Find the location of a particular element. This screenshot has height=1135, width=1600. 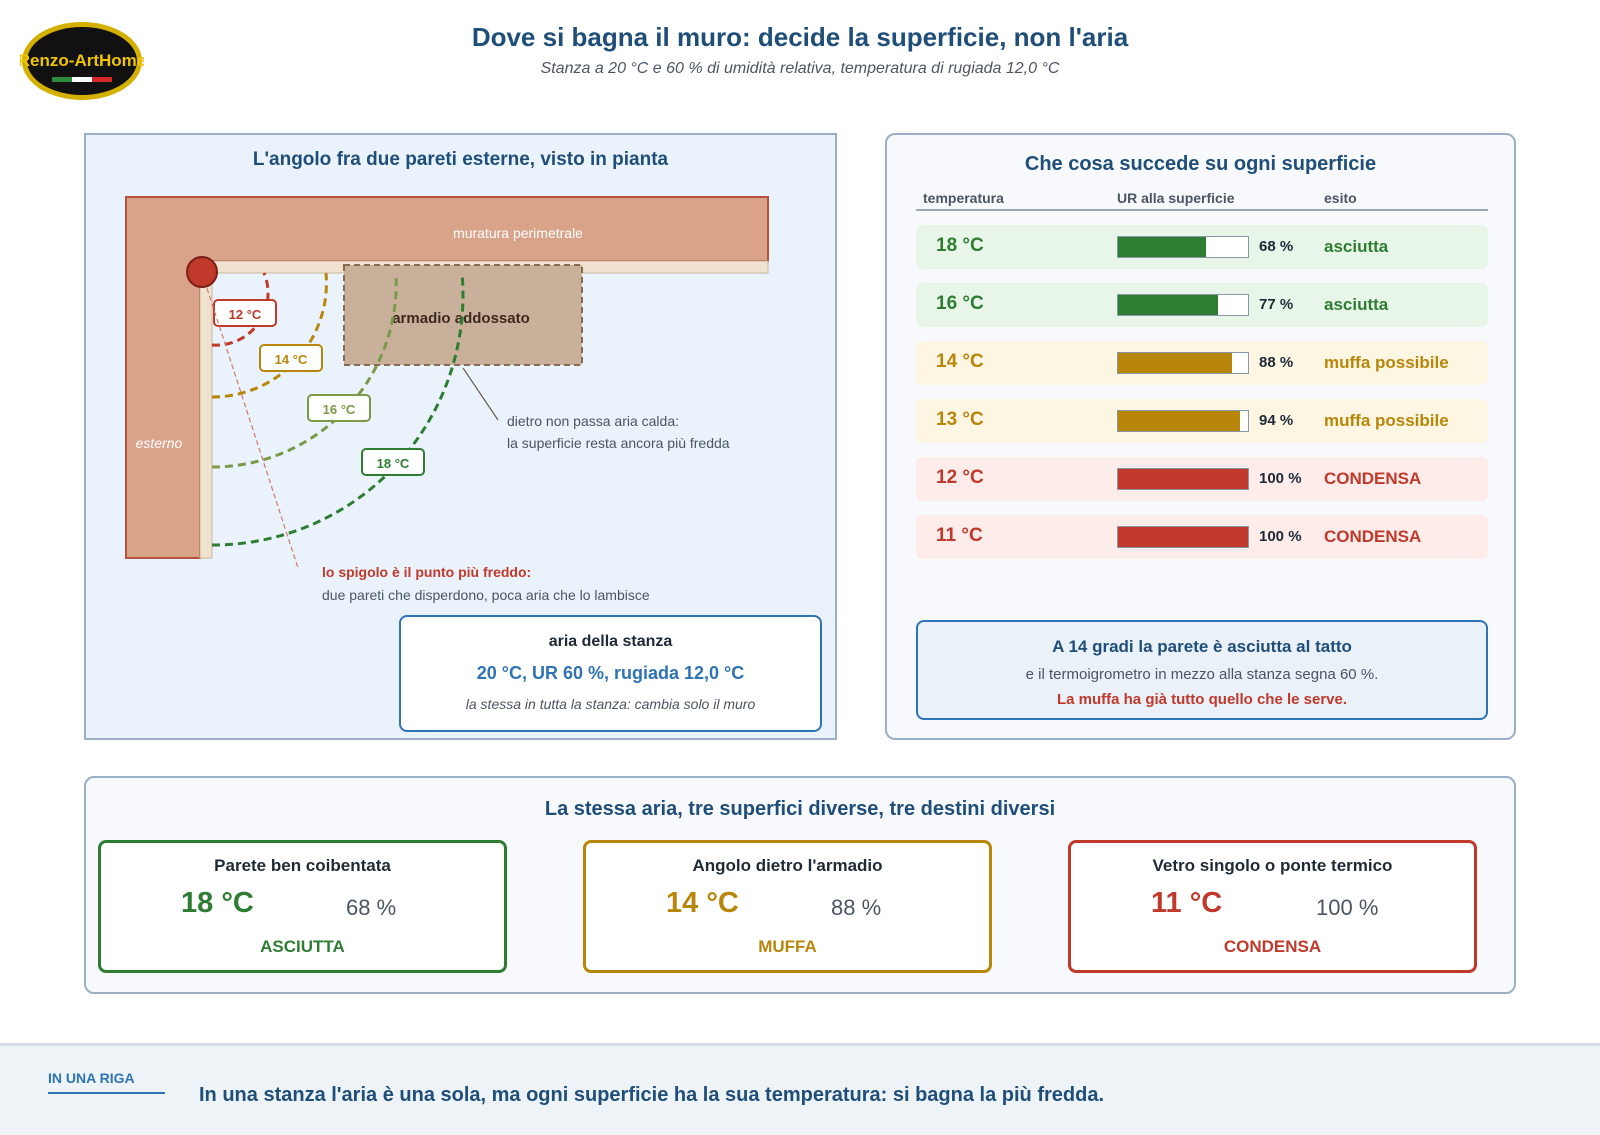

surface-rh-value: 88 % is located at coordinates (1276, 362).